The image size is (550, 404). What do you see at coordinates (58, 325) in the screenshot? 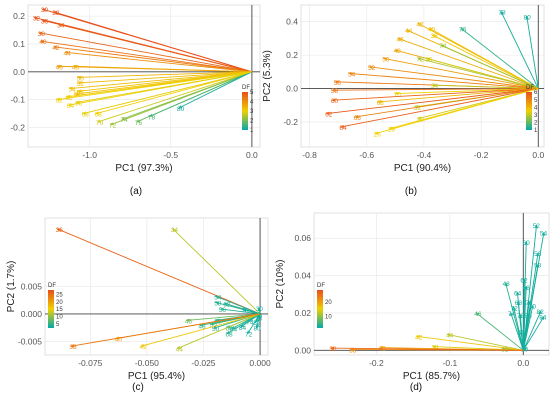
I see `legend-tick-label: 5` at bounding box center [58, 325].